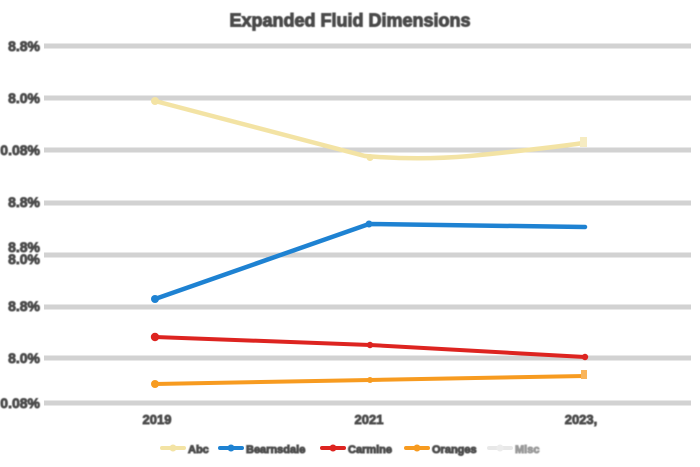  I want to click on svg-text: Bearnsdale, so click(275, 450).